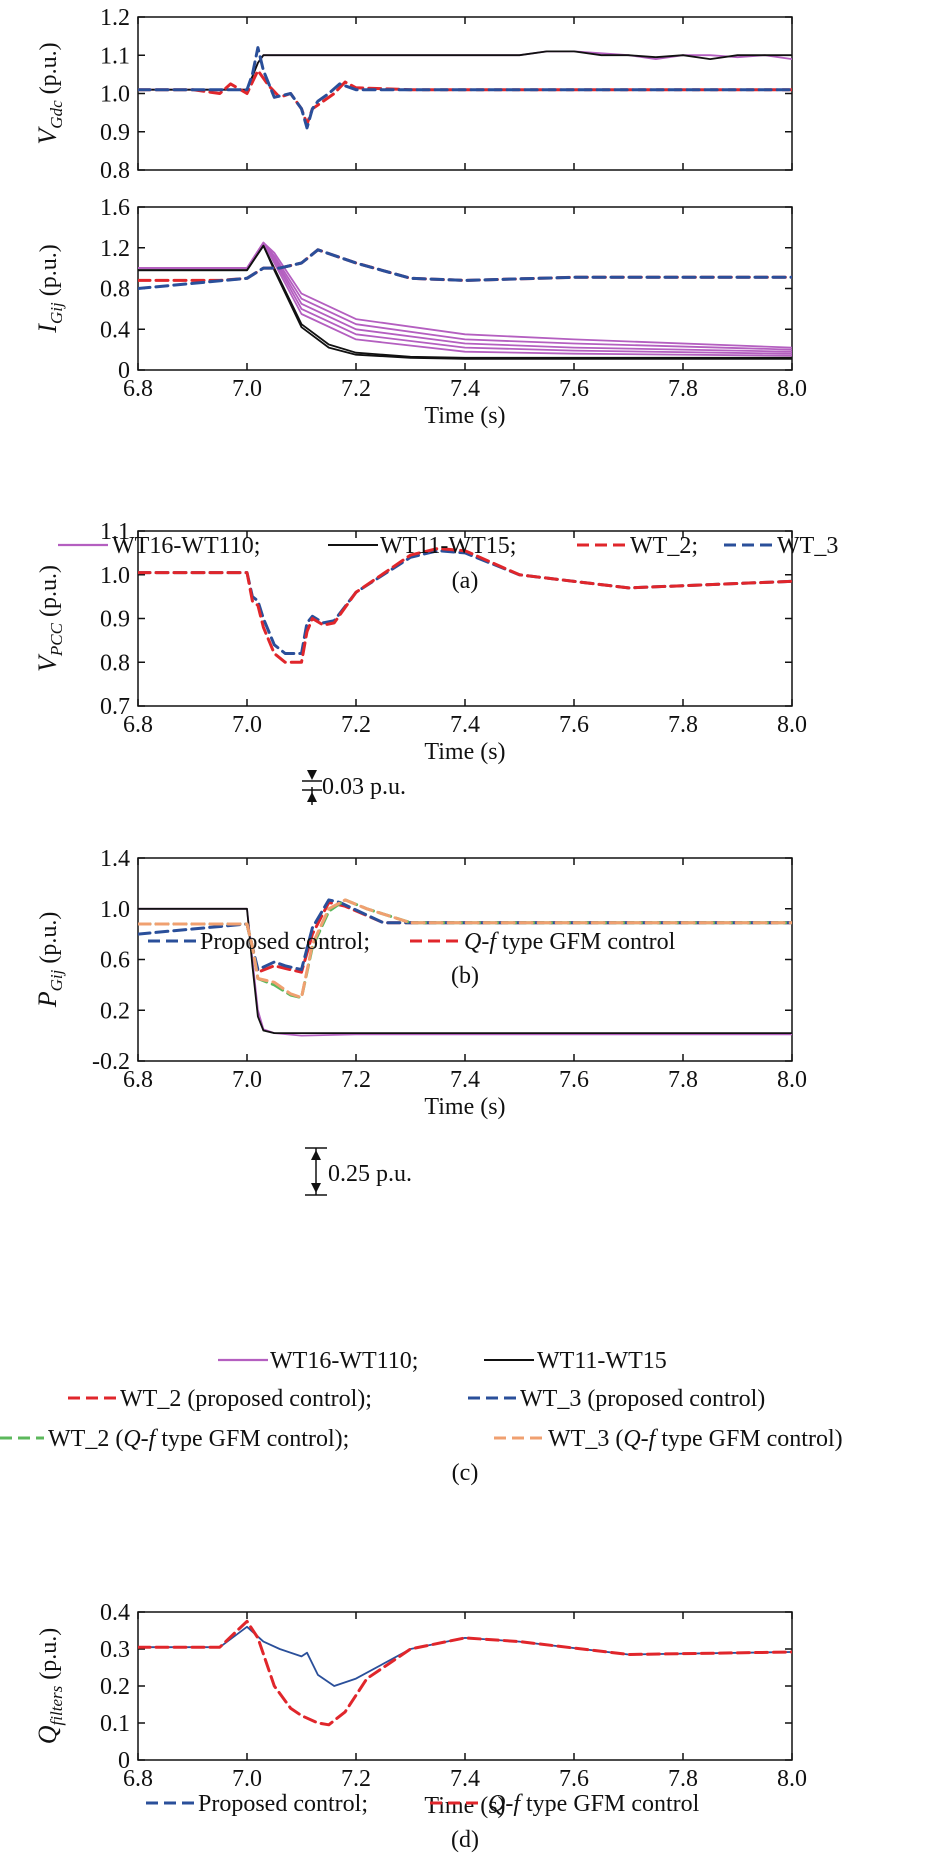 The width and height of the screenshot is (930, 1865). Describe the element at coordinates (49, 618) in the screenshot. I see `yaxis-label: VPCC (p.u.)` at that location.